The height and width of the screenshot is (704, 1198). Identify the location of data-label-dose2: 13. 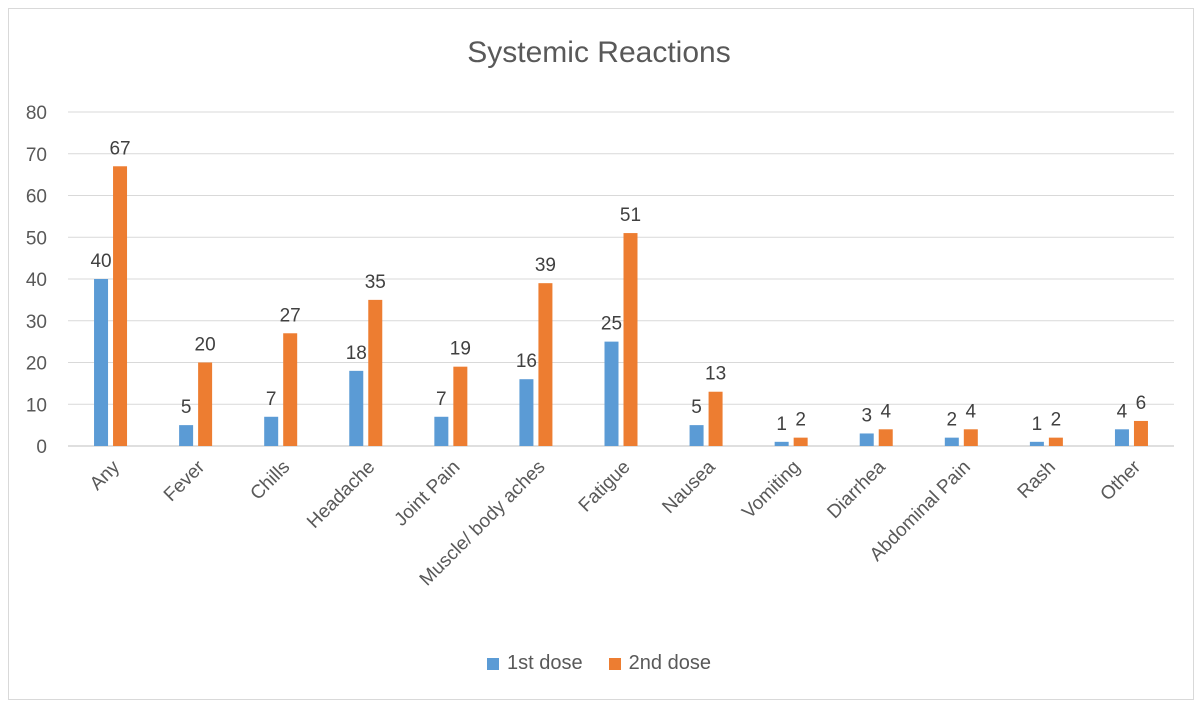
(715, 374).